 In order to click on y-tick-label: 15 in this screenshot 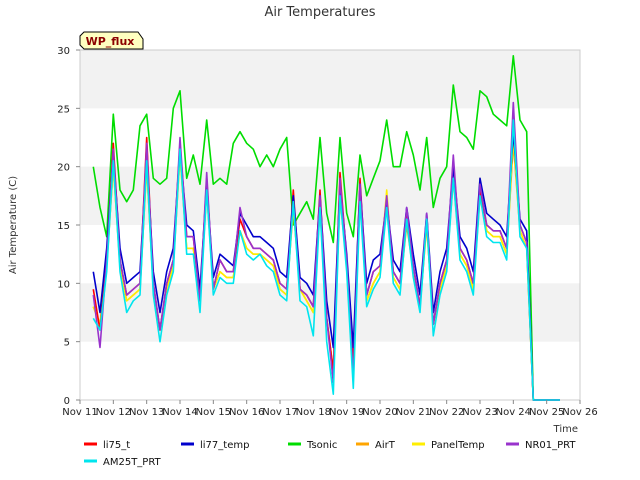, I will do `click(63, 226)`.